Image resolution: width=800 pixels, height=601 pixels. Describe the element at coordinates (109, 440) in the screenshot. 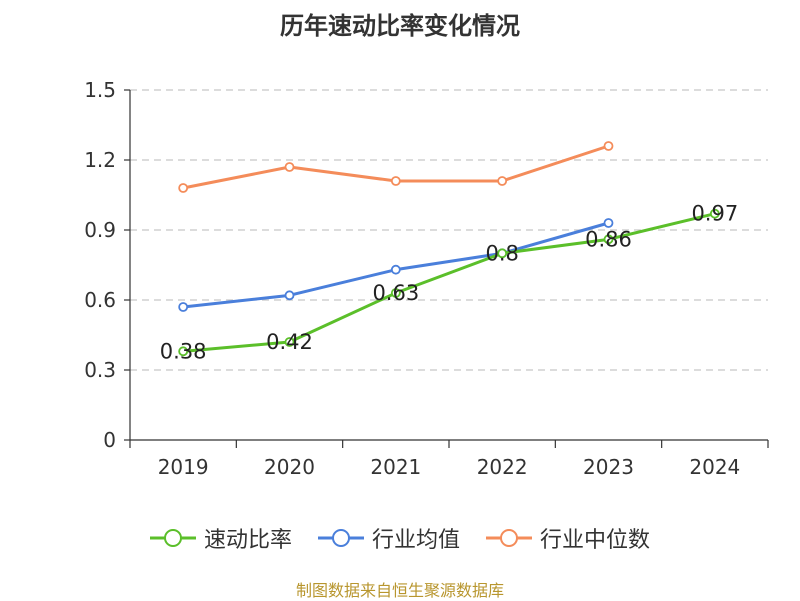

I see `y-tick-label: 0` at that location.